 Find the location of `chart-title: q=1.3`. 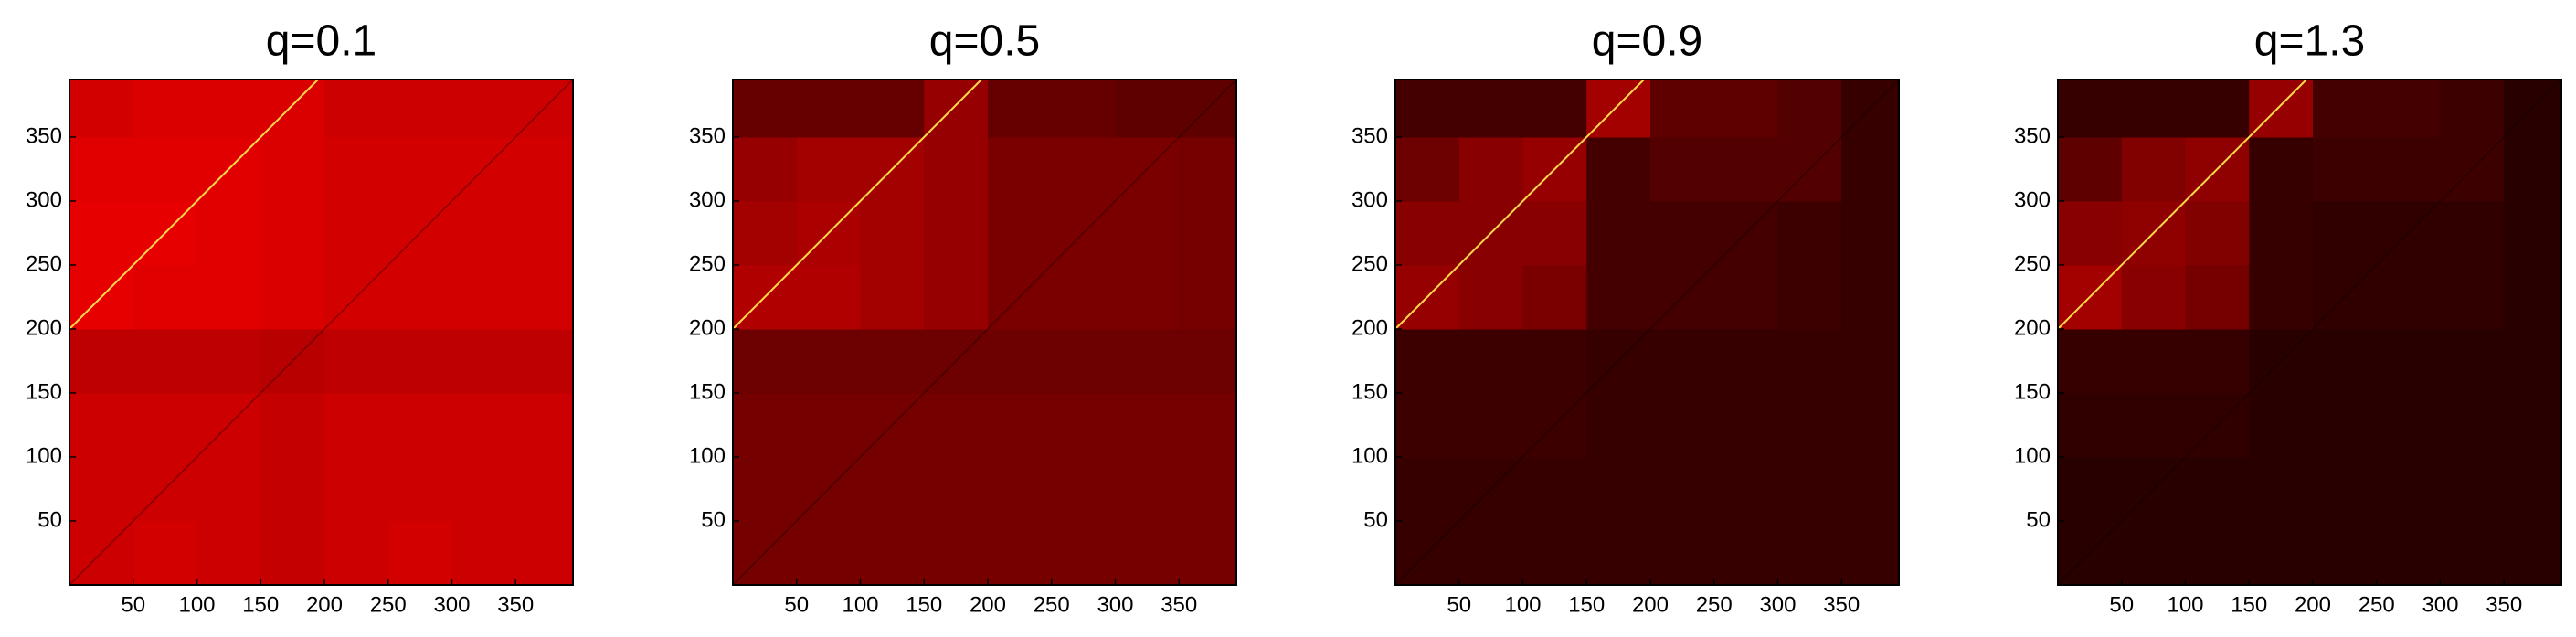

chart-title: q=1.3 is located at coordinates (2309, 41).